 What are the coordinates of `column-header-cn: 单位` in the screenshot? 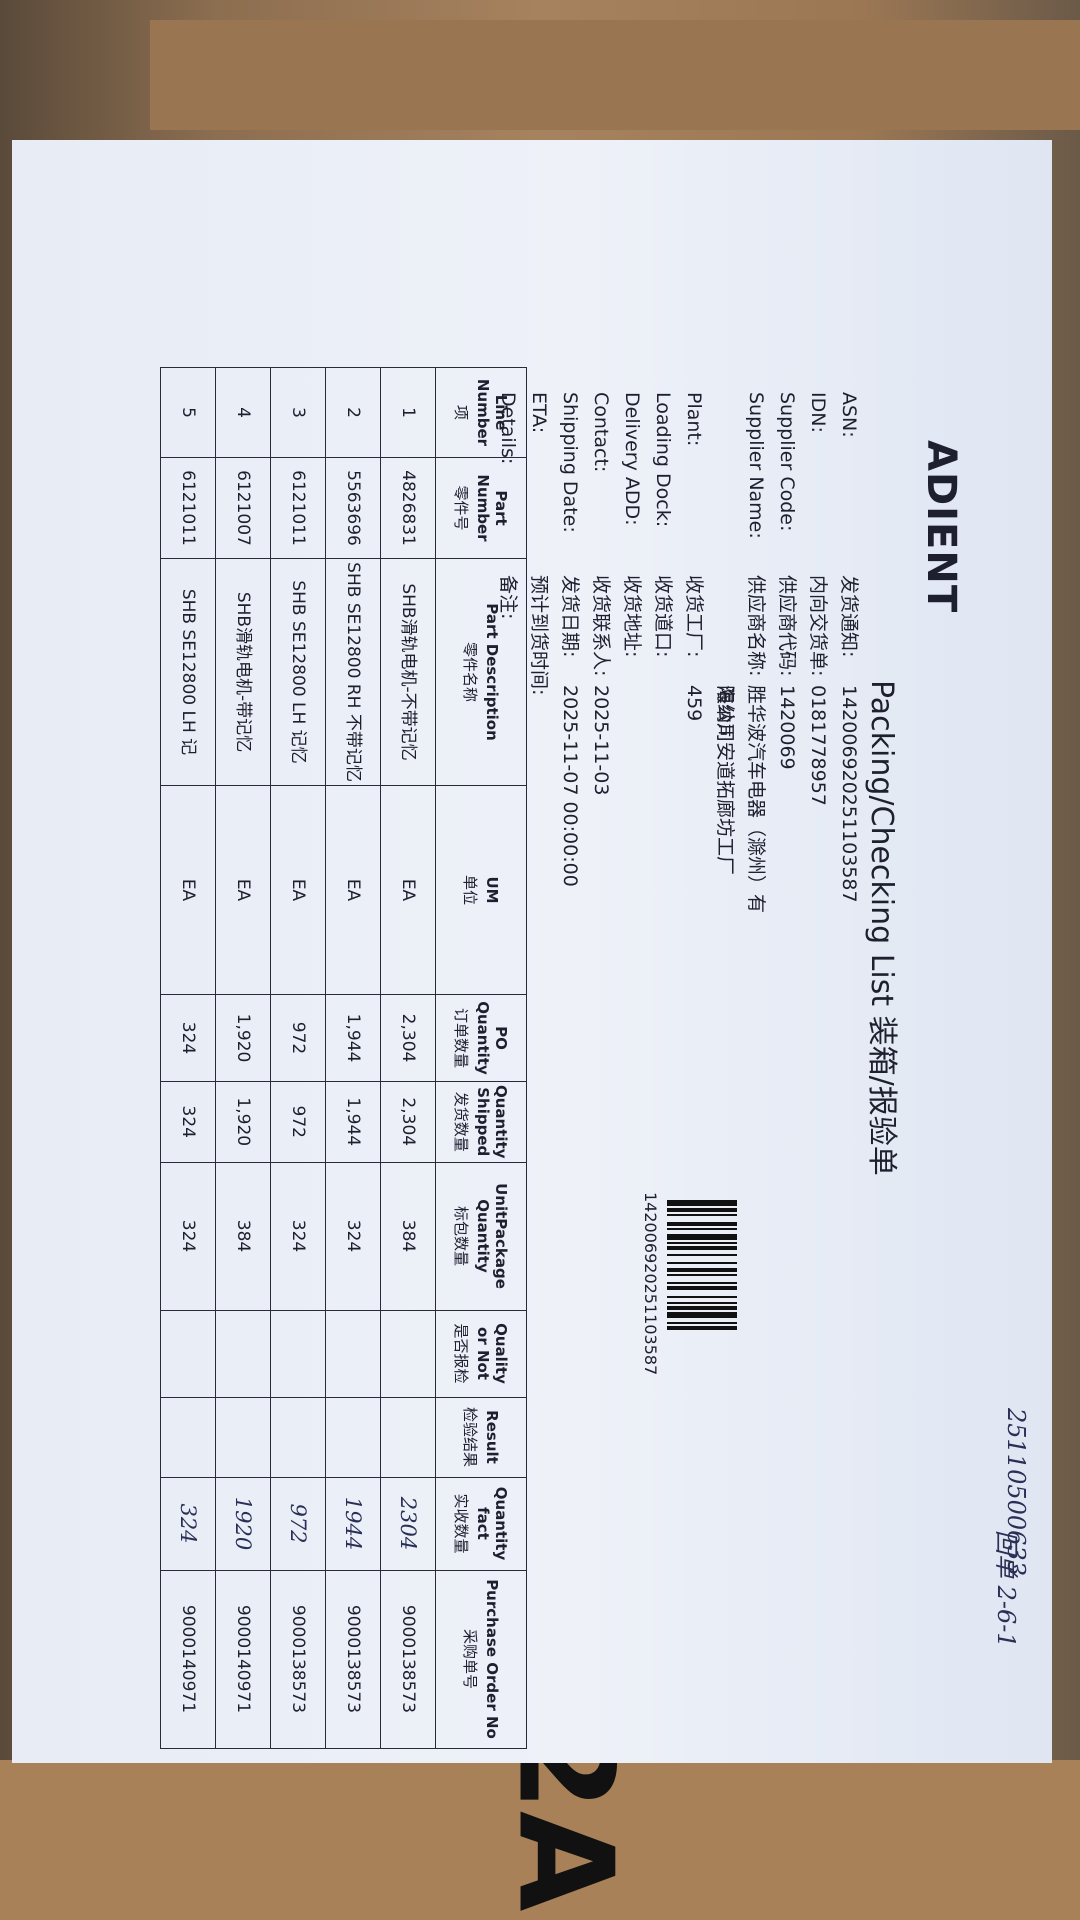 It's located at (470, 889).